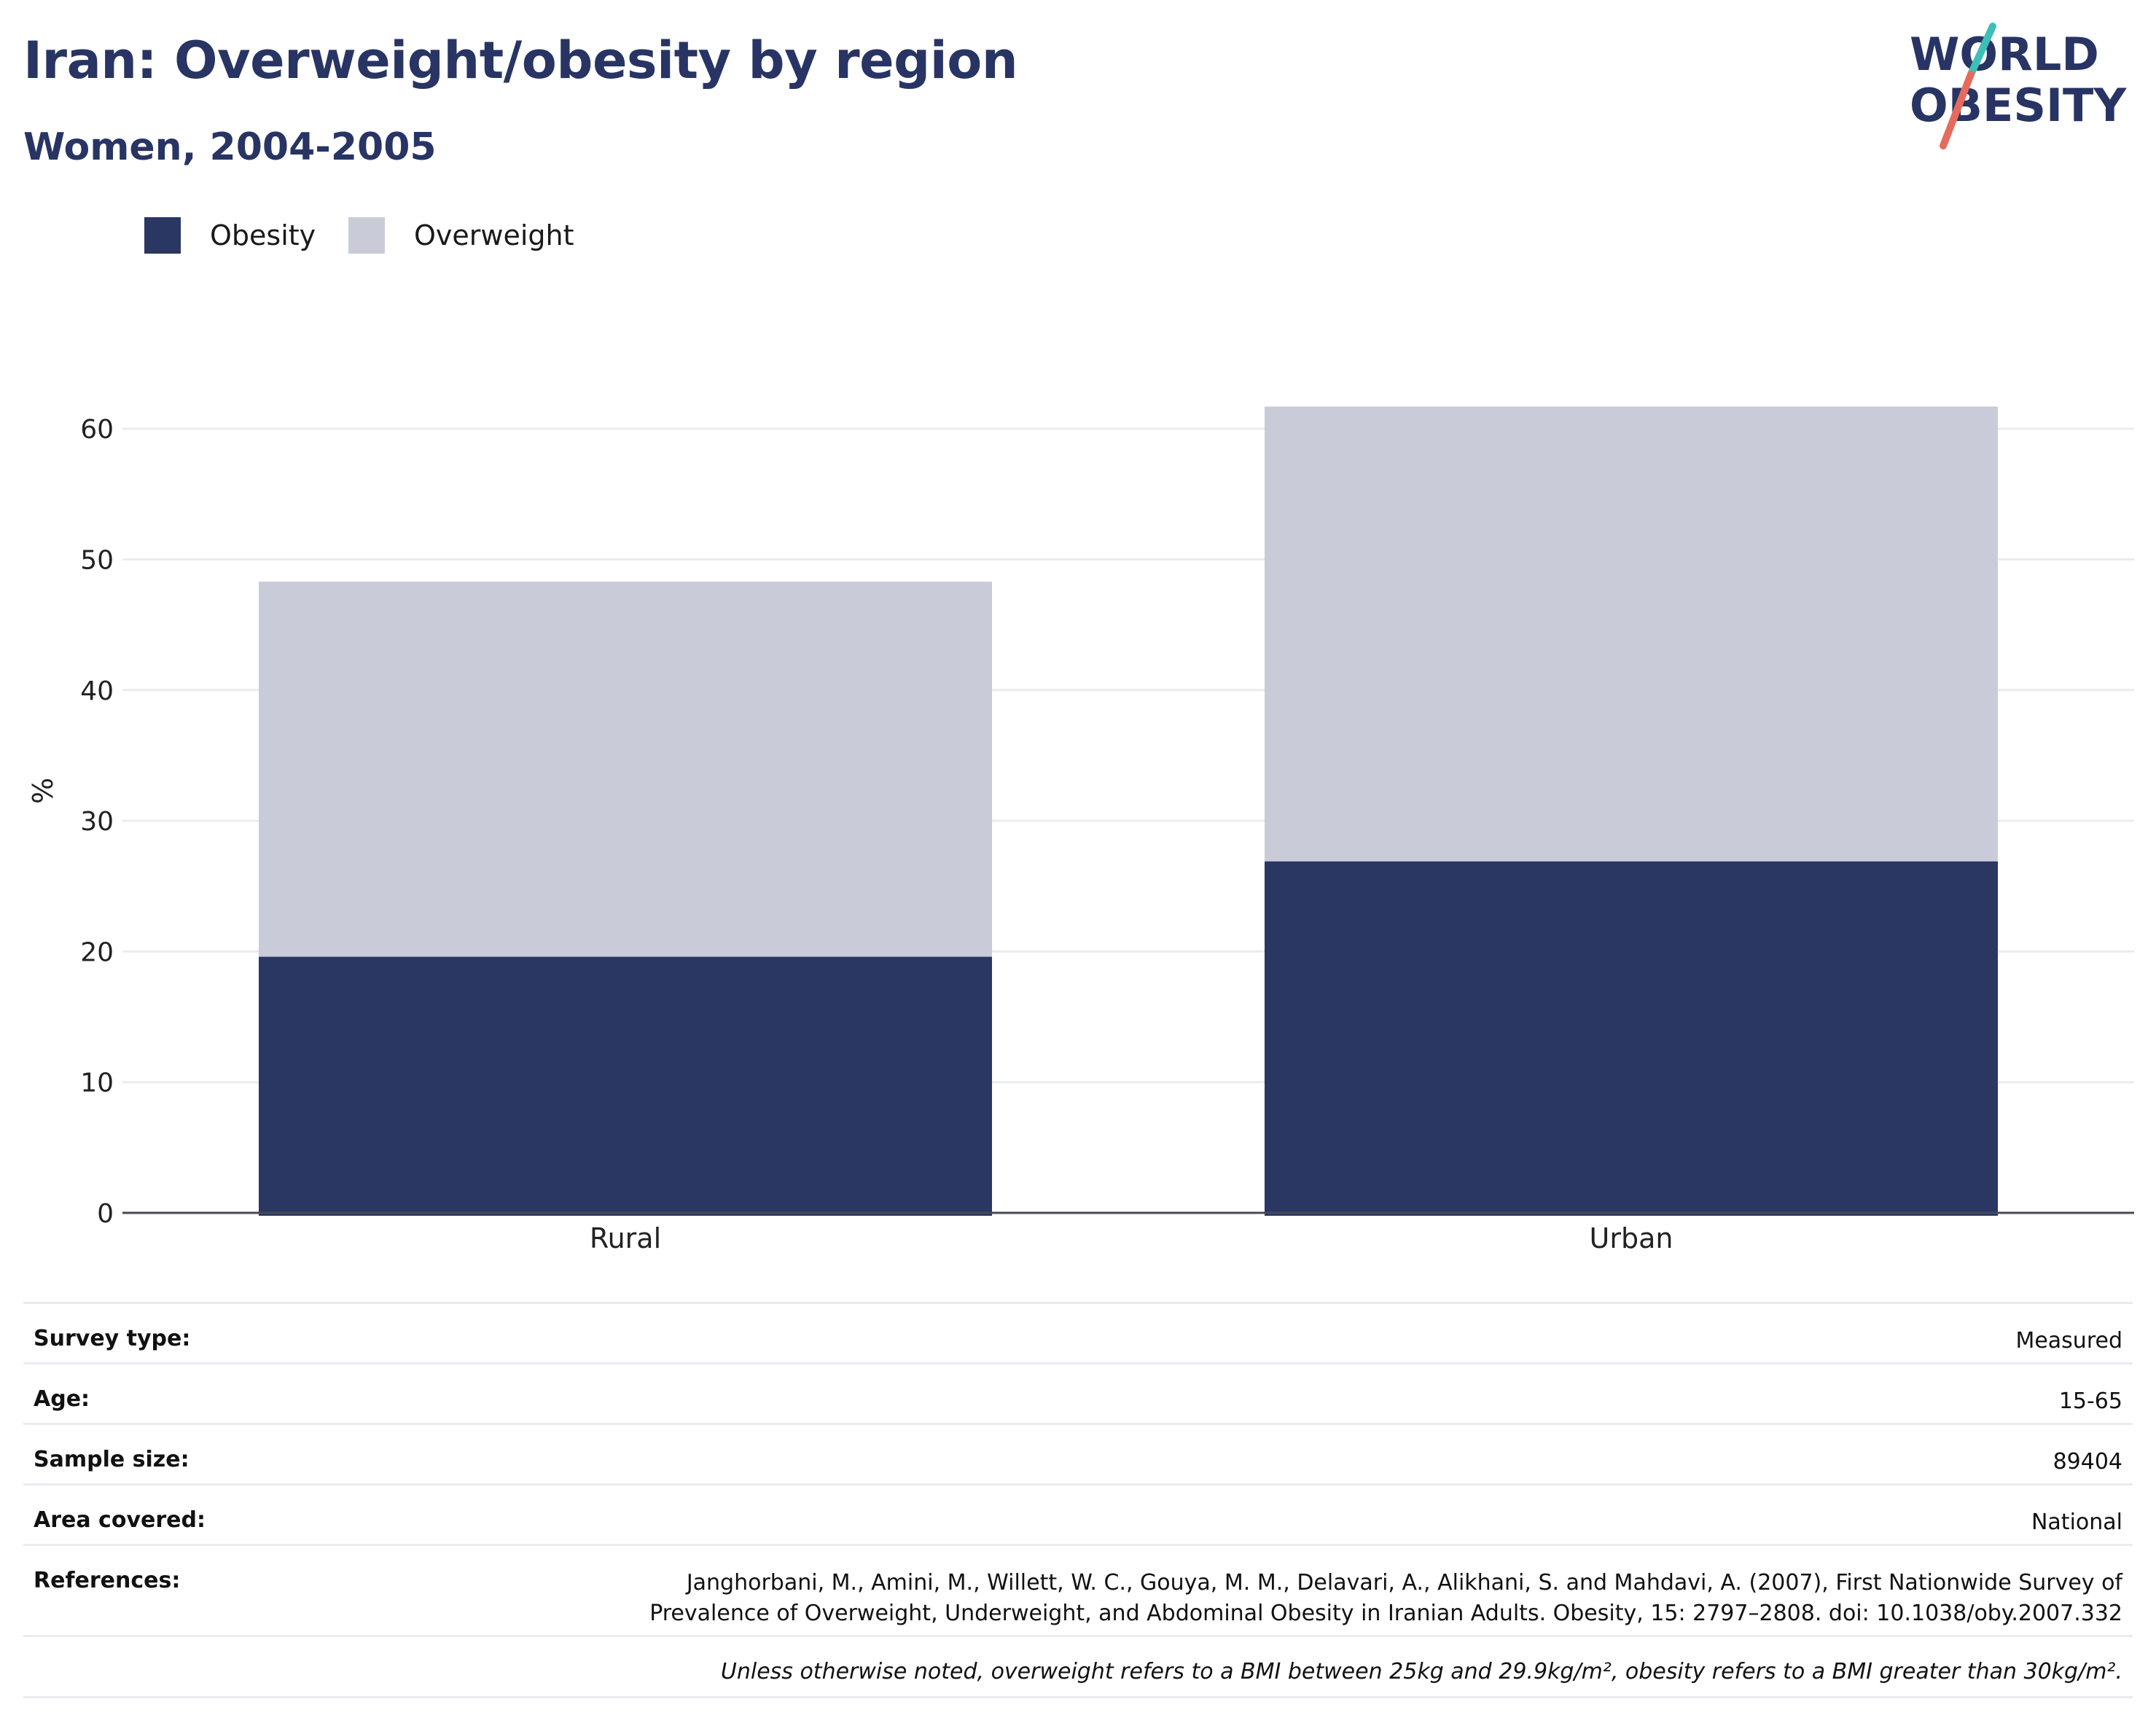 Image resolution: width=2156 pixels, height=1734 pixels. Describe the element at coordinates (62, 1399) in the screenshot. I see `info-label-age: Age:` at that location.